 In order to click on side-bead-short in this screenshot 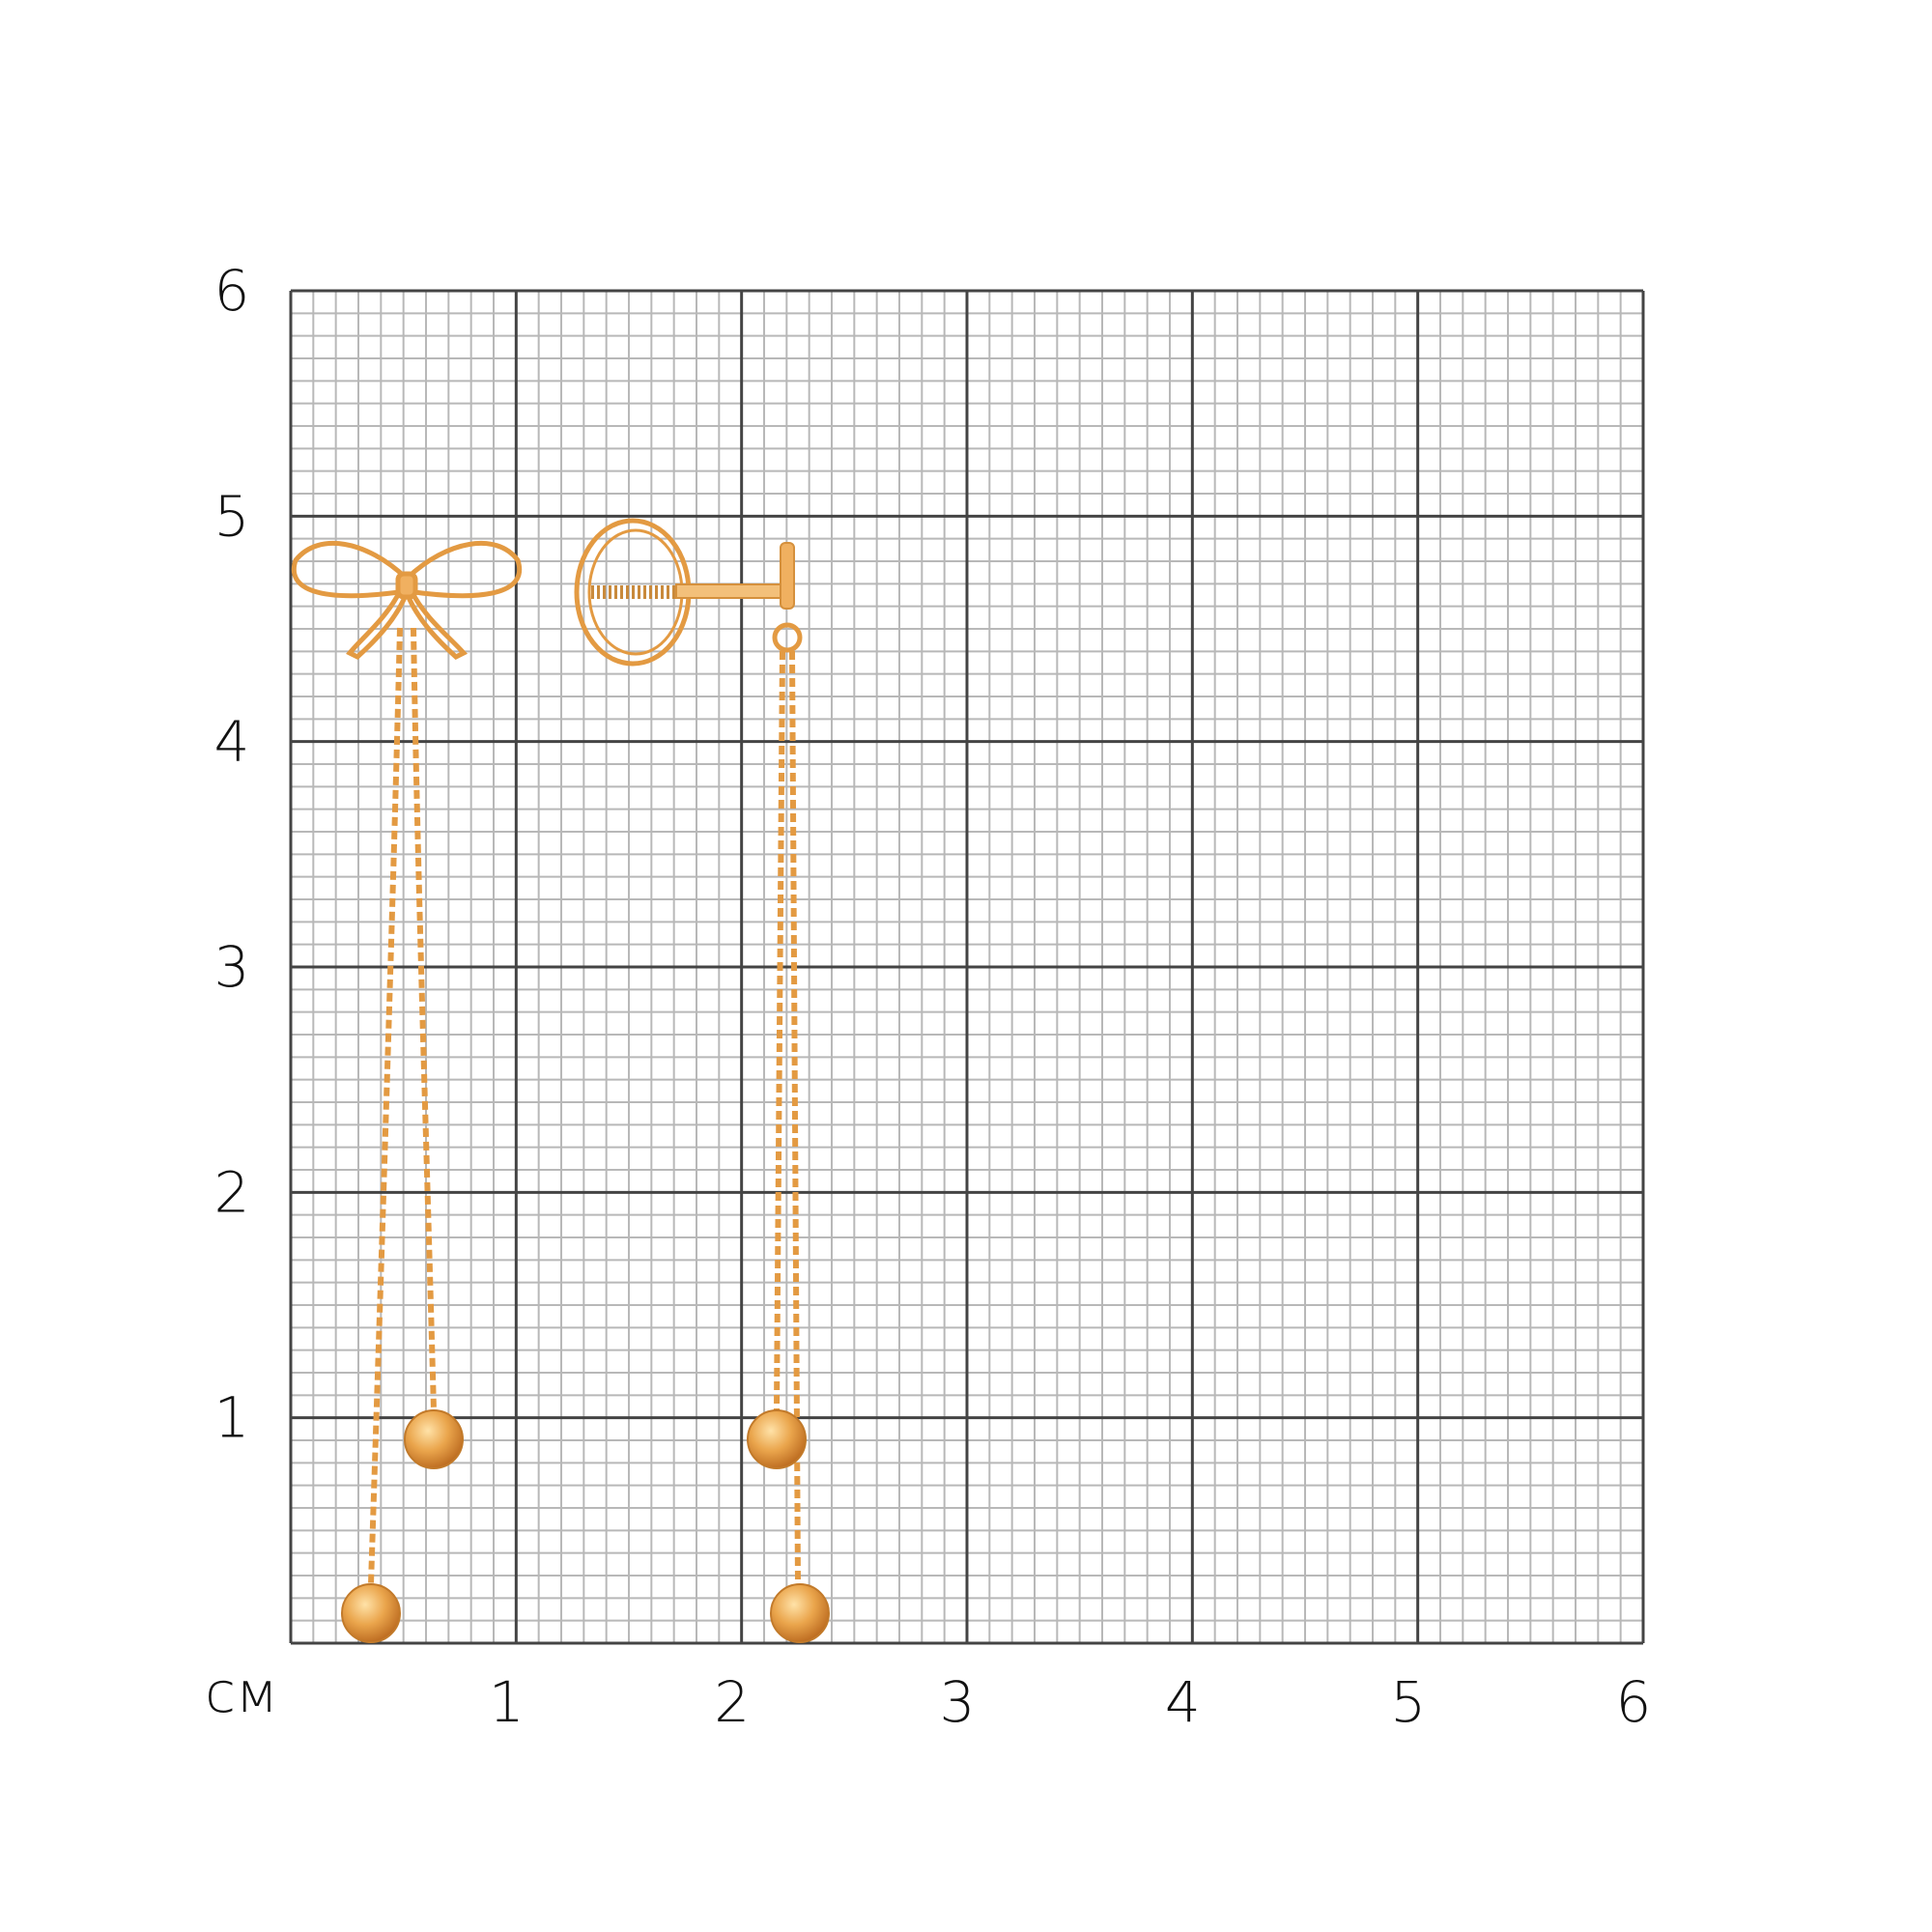, I will do `click(777, 1439)`.